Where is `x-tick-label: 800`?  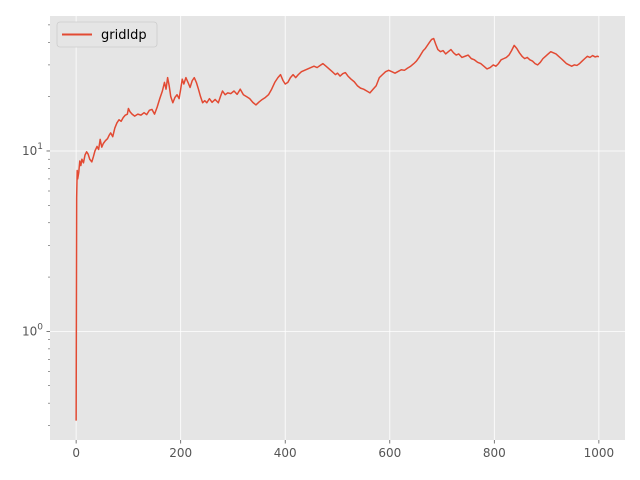
x-tick-label: 800 is located at coordinates (494, 453).